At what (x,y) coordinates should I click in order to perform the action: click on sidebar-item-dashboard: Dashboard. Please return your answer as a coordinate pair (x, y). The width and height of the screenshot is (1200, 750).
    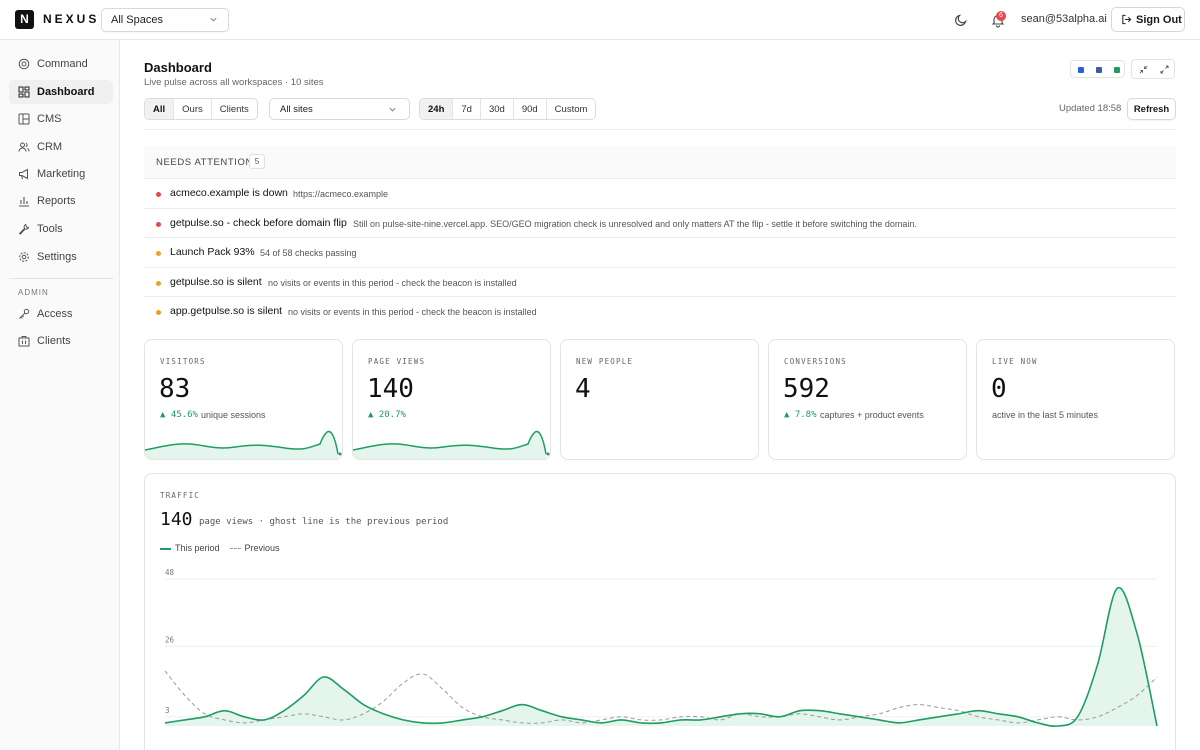
    Looking at the image, I should click on (61, 92).